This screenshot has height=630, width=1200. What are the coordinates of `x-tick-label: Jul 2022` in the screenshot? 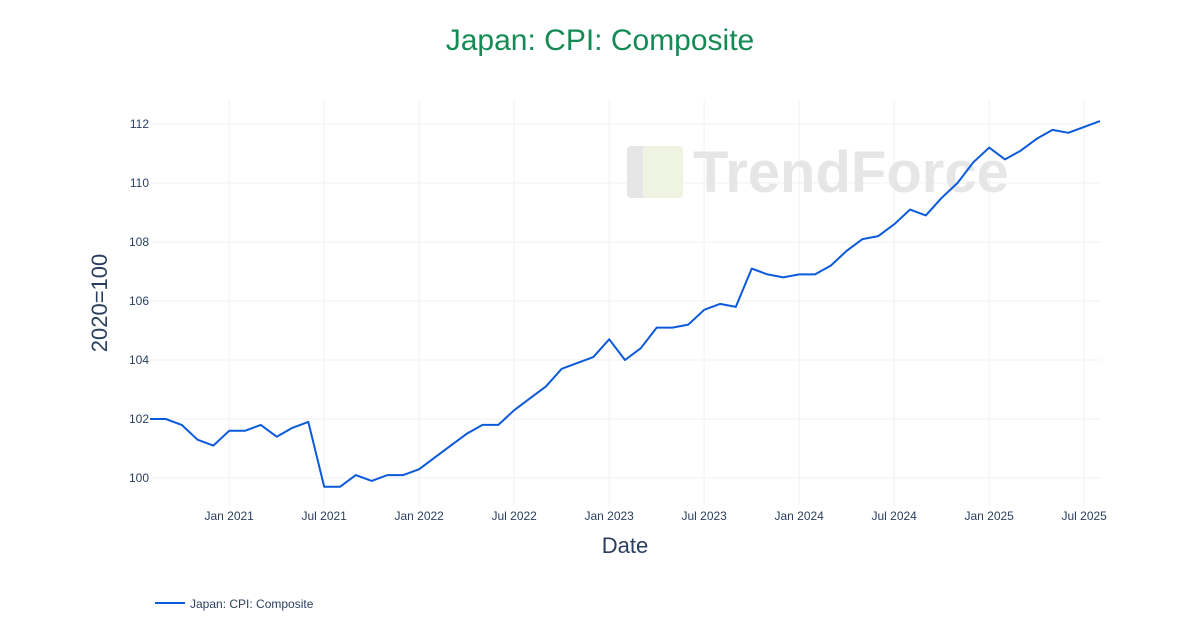 It's located at (514, 516).